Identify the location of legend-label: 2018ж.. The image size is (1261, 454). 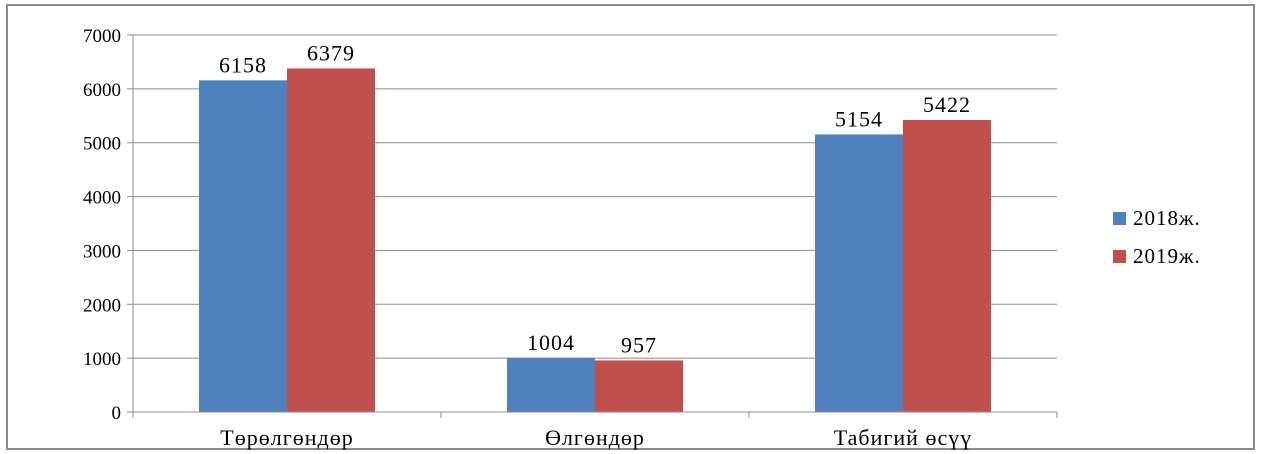
(1167, 218).